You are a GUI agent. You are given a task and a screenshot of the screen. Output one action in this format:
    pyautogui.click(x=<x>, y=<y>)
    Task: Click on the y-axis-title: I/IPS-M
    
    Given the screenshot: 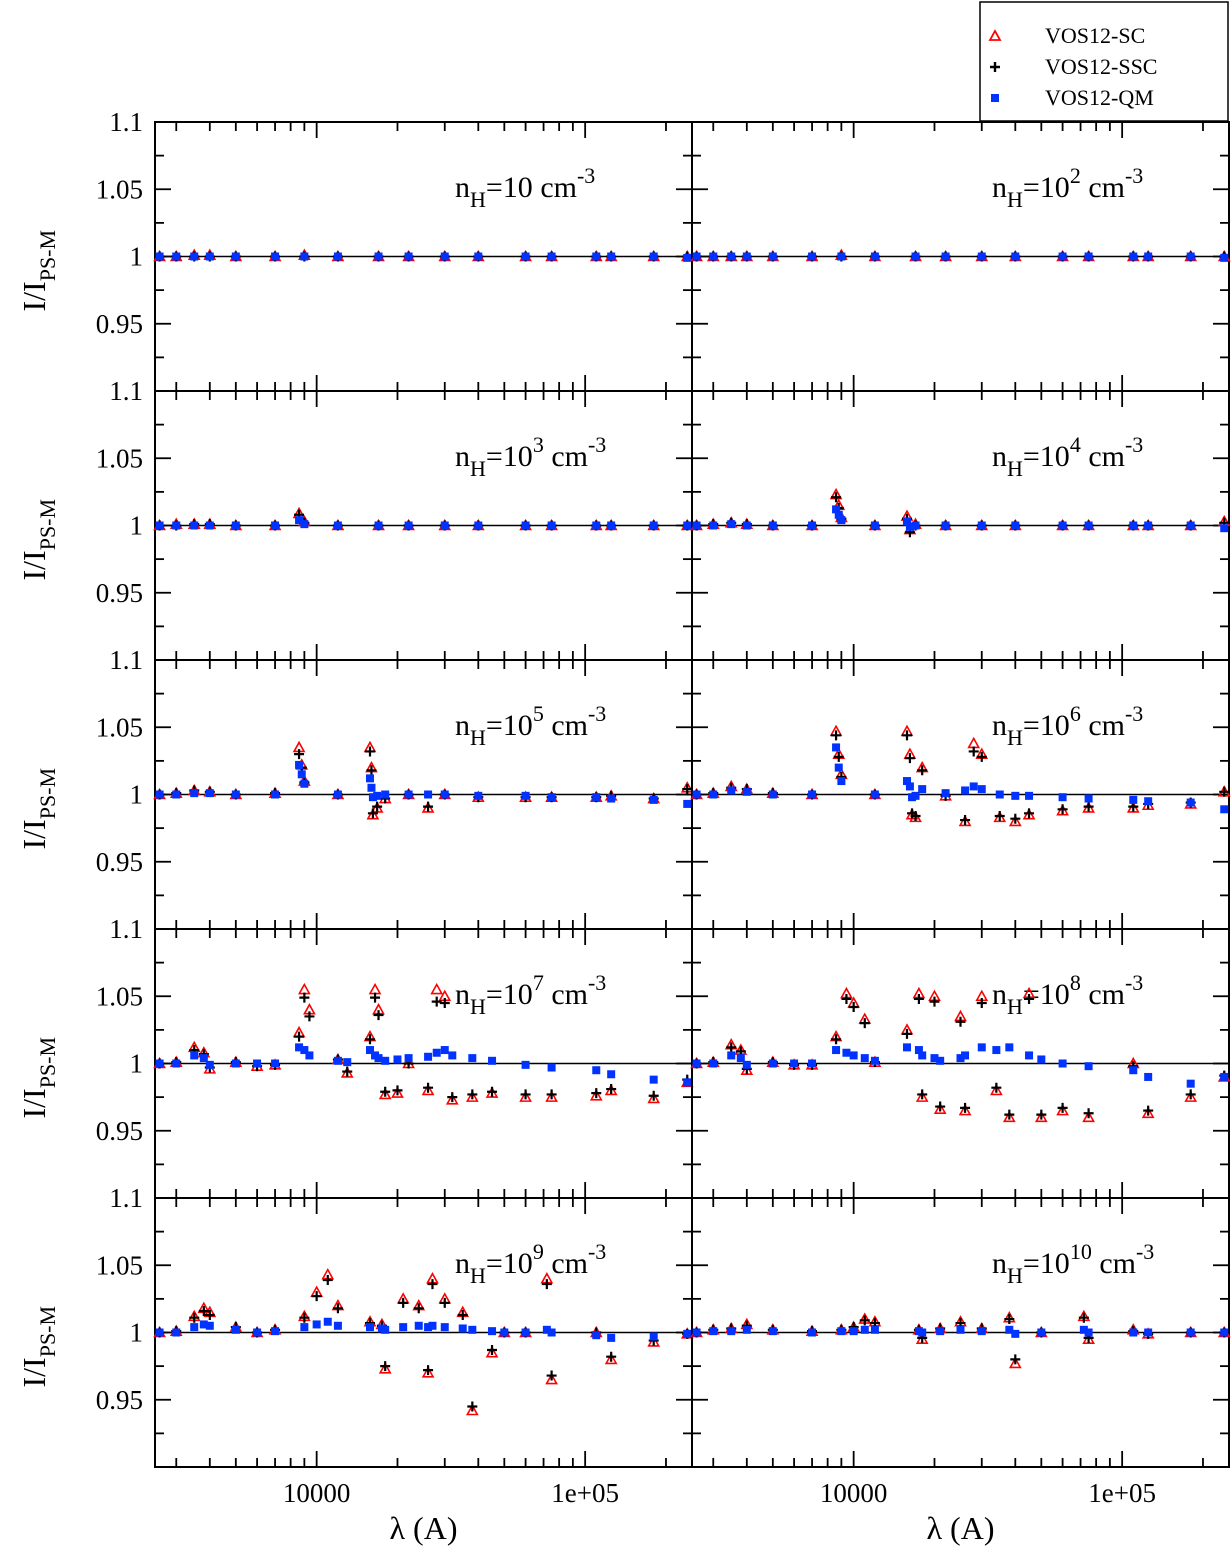 What is the action you would take?
    pyautogui.click(x=38, y=271)
    